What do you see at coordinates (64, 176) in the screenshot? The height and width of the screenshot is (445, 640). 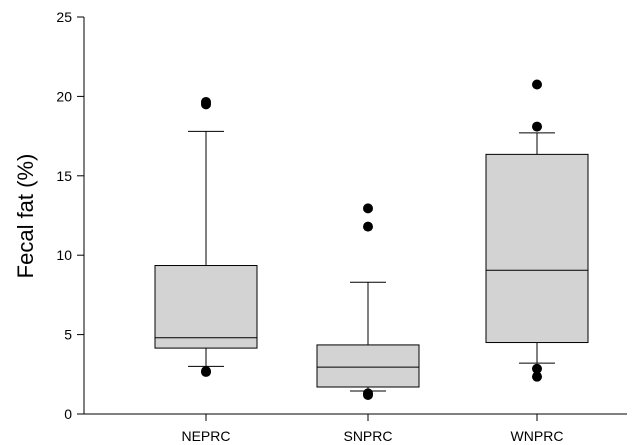 I see `y-tick-label: 15` at bounding box center [64, 176].